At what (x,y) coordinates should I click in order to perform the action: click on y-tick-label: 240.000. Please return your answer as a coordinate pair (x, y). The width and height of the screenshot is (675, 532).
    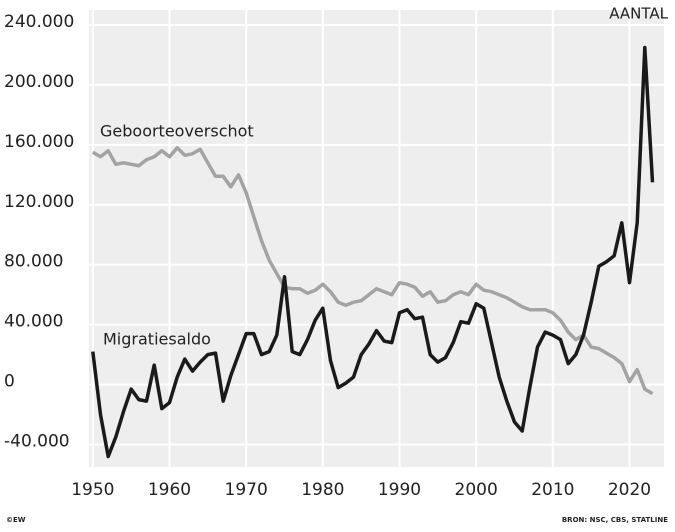
    Looking at the image, I should click on (39, 22).